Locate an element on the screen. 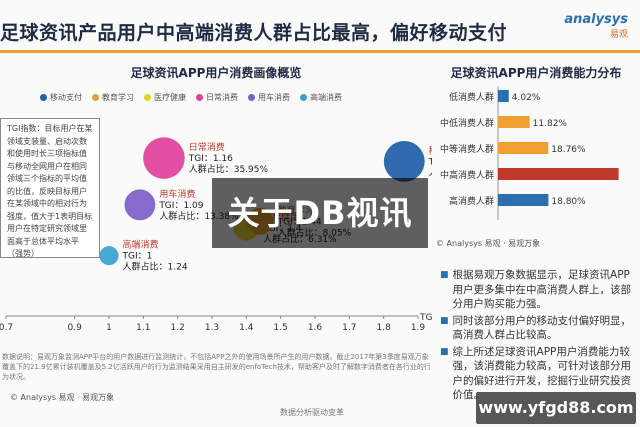 Image resolution: width=640 pixels, height=427 pixels. x-tick-label: 1.7 is located at coordinates (349, 328).